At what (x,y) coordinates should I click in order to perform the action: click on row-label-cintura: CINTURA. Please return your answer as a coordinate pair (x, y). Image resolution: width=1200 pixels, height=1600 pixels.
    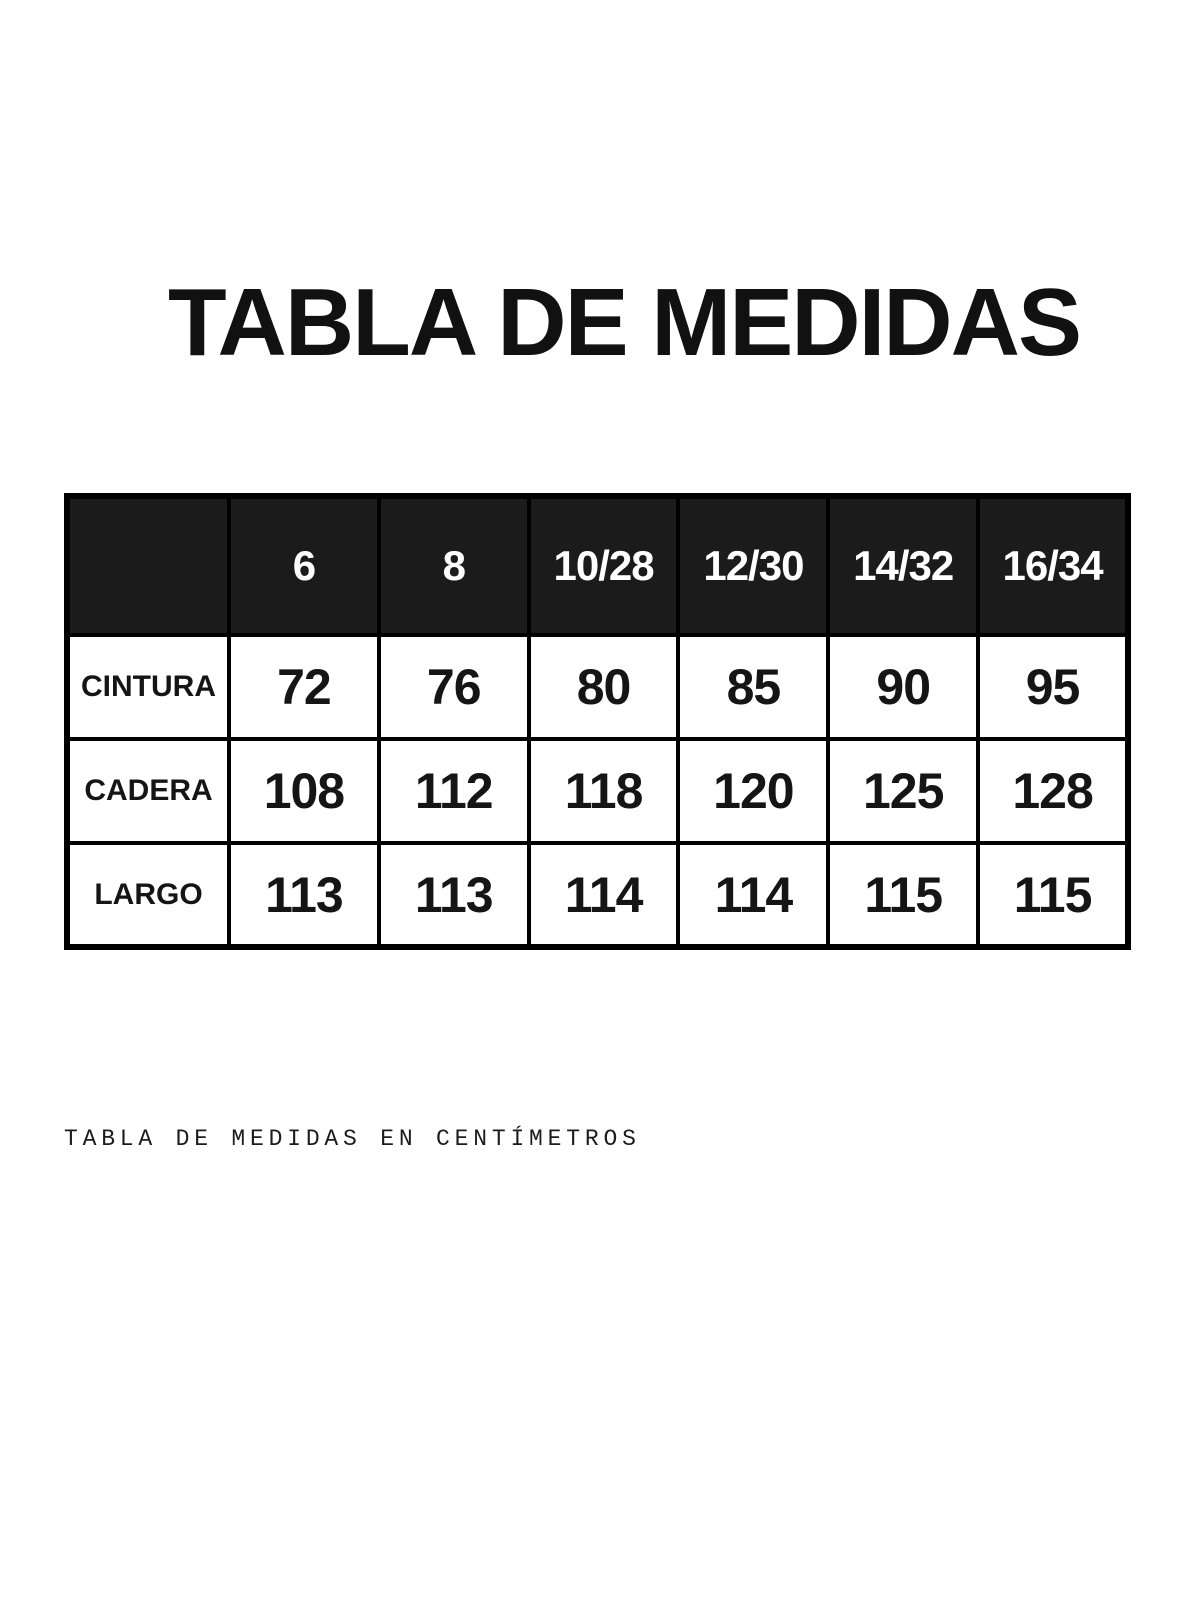
    Looking at the image, I should click on (148, 687).